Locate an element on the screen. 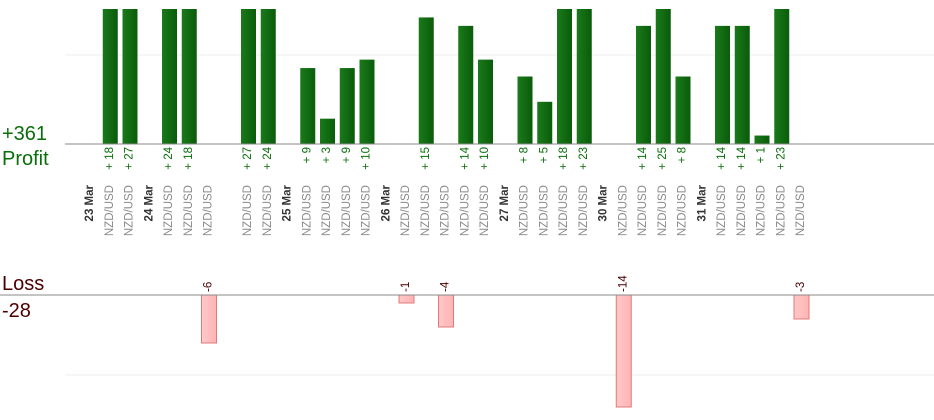 Image resolution: width=934 pixels, height=420 pixels. profit-value-label: + 1 is located at coordinates (762, 155).